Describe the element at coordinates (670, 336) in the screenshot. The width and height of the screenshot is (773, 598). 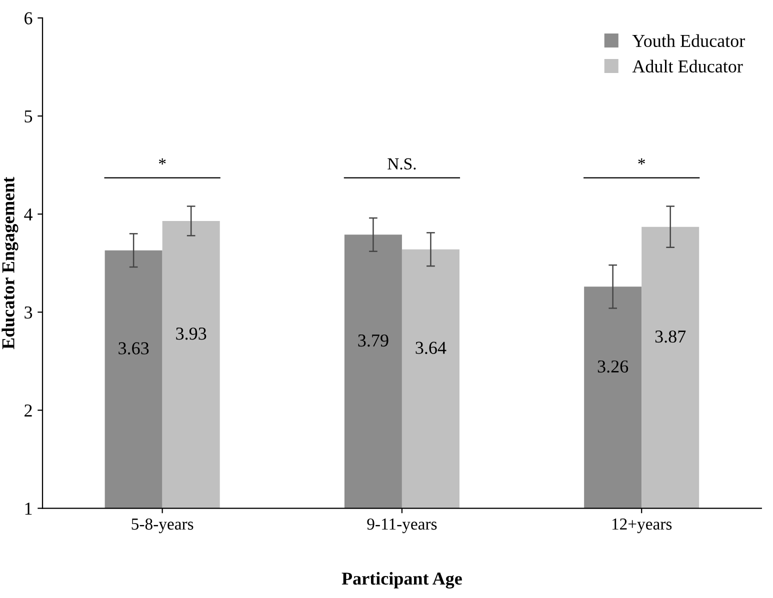
I see `data-label: 3.87` at that location.